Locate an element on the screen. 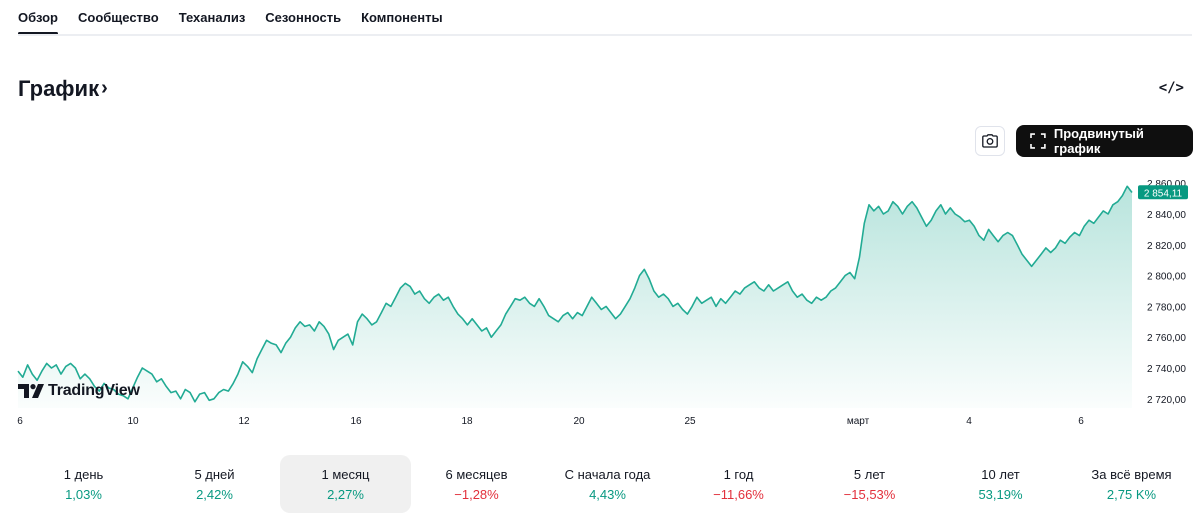  x-axis-tick-label: 25 is located at coordinates (690, 421).